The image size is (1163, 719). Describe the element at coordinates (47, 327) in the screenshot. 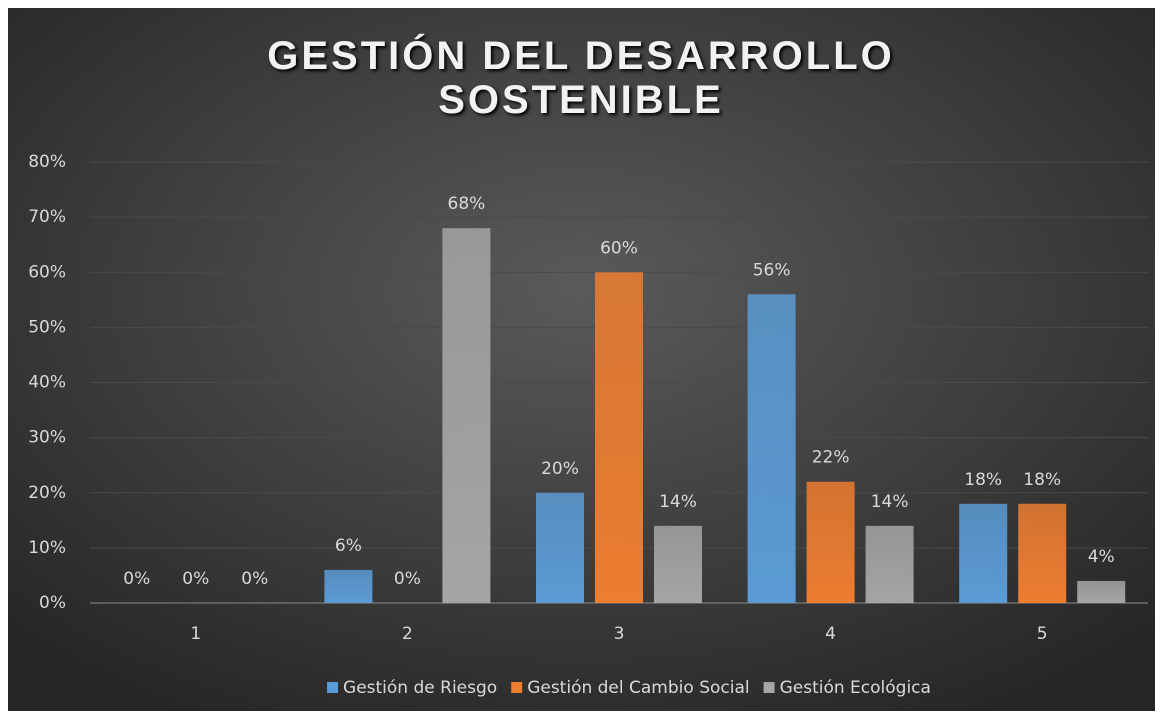

I see `y-tick-label: 50%` at that location.